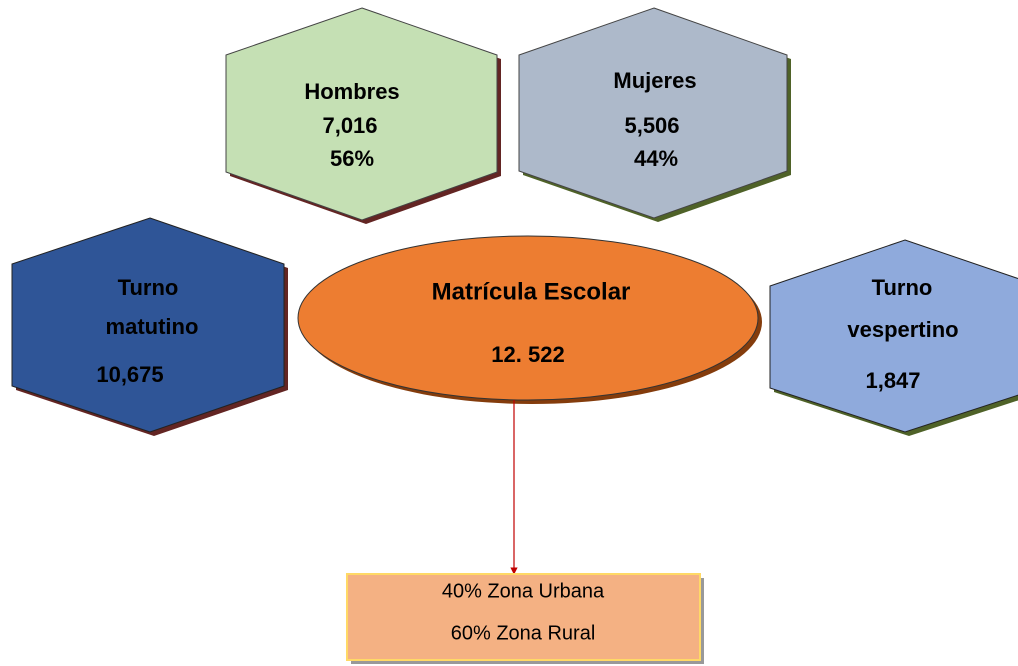 Image resolution: width=1018 pixels, height=666 pixels. I want to click on node-label: 10,675, so click(129, 374).